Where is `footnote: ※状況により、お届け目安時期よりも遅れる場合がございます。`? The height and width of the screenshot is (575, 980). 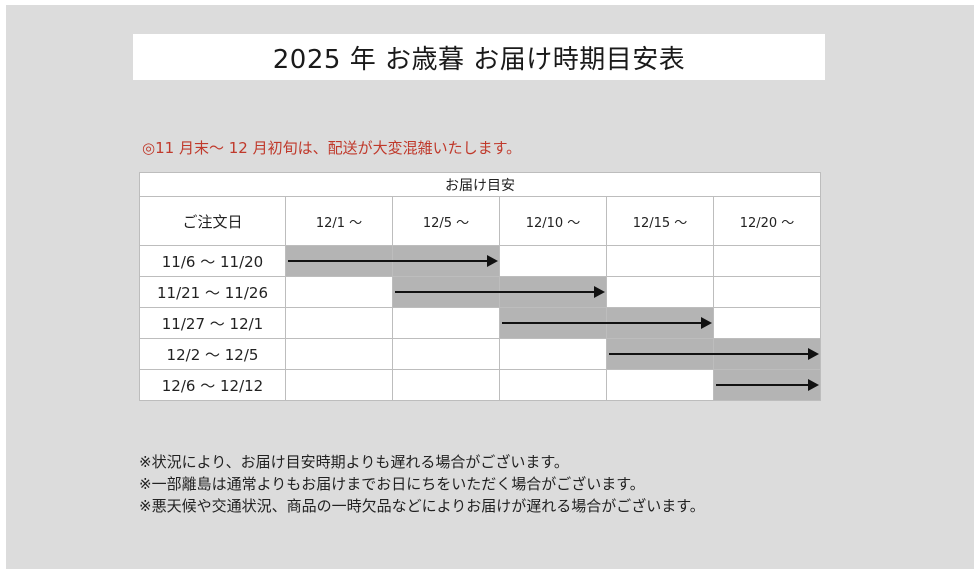
footnote: ※状況により、お届け目安時期よりも遅れる場合がございます。 is located at coordinates (354, 462).